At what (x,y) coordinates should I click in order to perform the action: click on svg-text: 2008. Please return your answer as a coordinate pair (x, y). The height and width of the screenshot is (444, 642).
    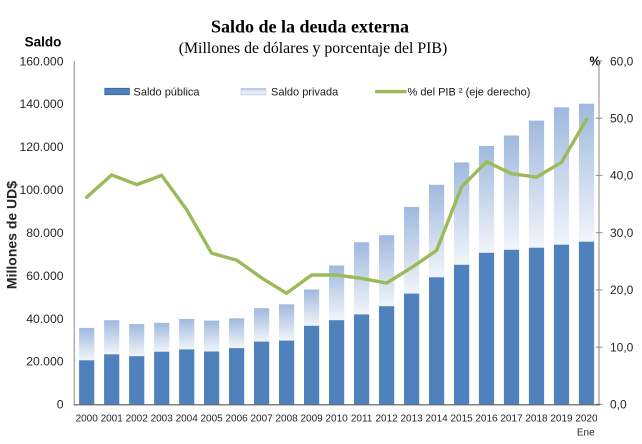
    Looking at the image, I should click on (286, 419).